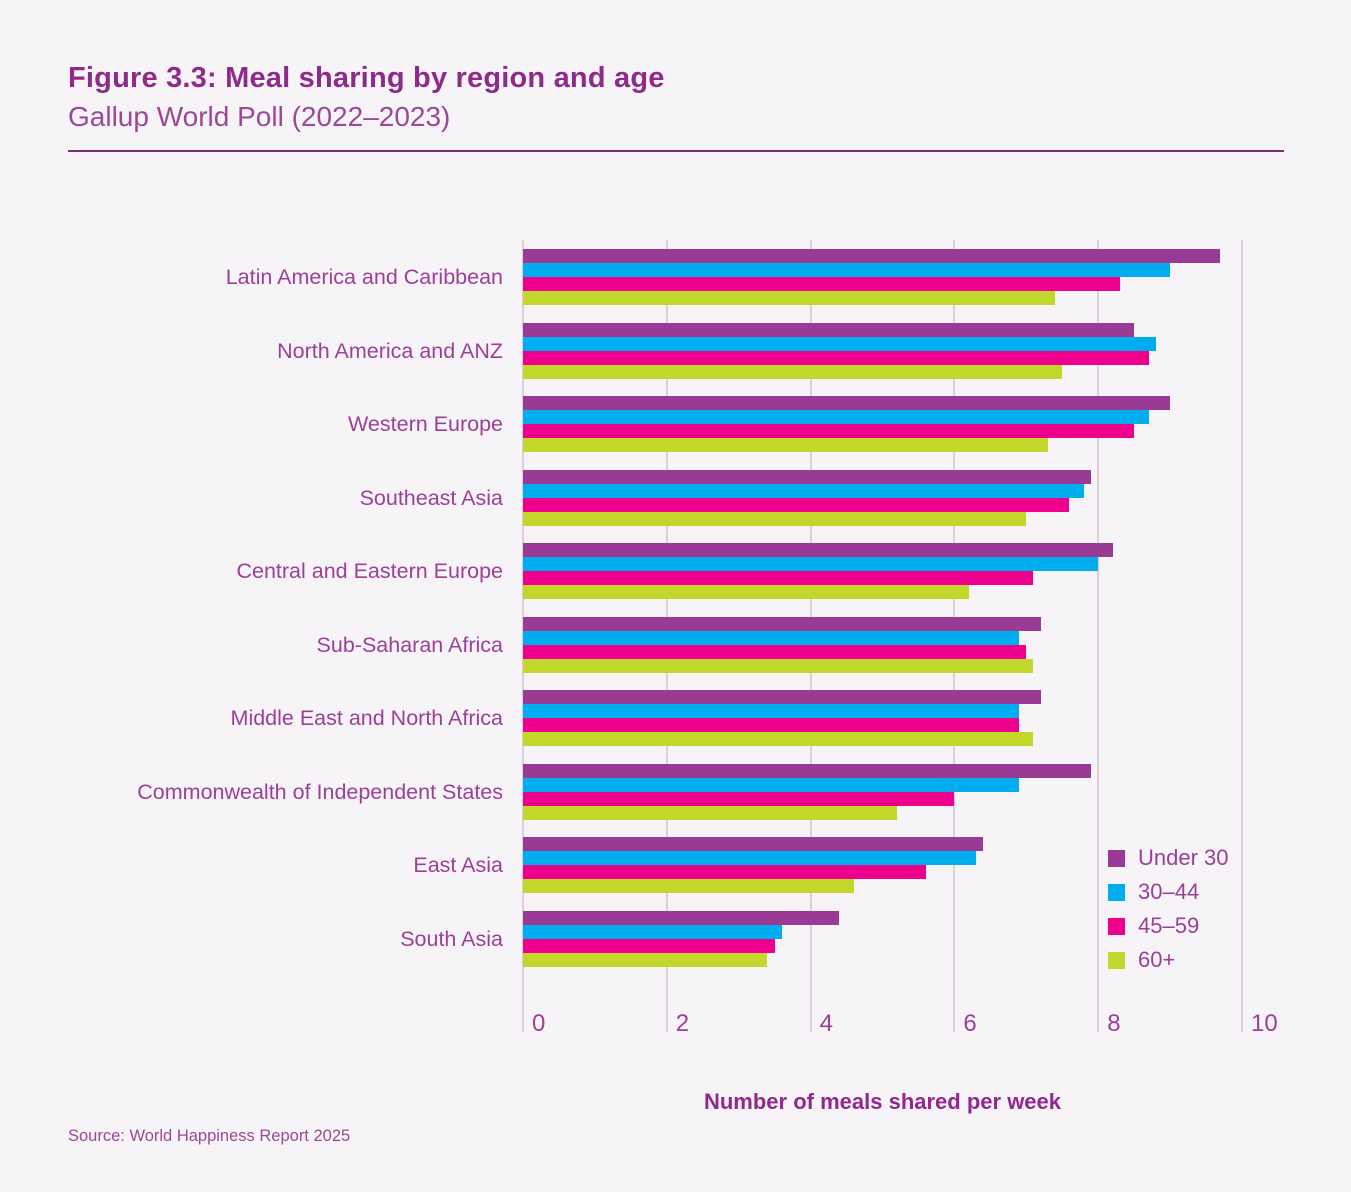 The width and height of the screenshot is (1351, 1192). Describe the element at coordinates (1264, 1023) in the screenshot. I see `x-tick-label: 10` at that location.